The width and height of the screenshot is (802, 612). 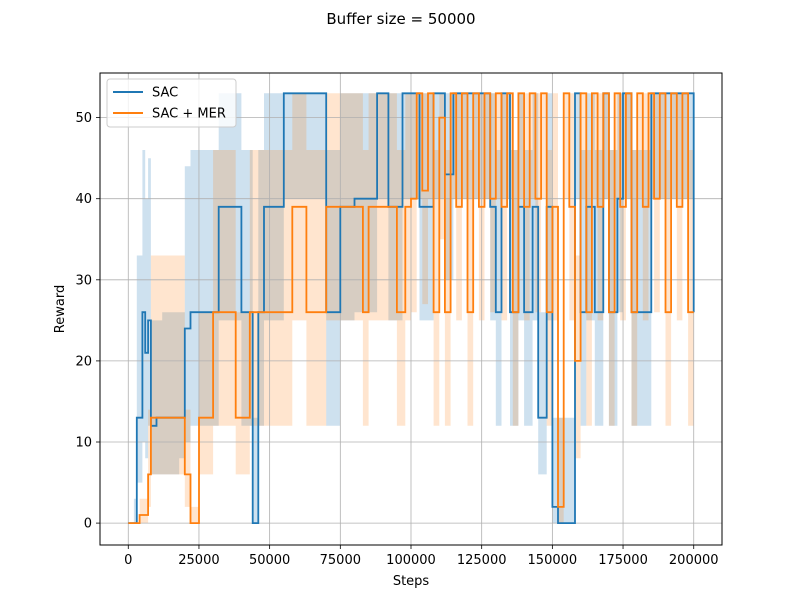 I want to click on x-tick-label: 125000, so click(x=482, y=560).